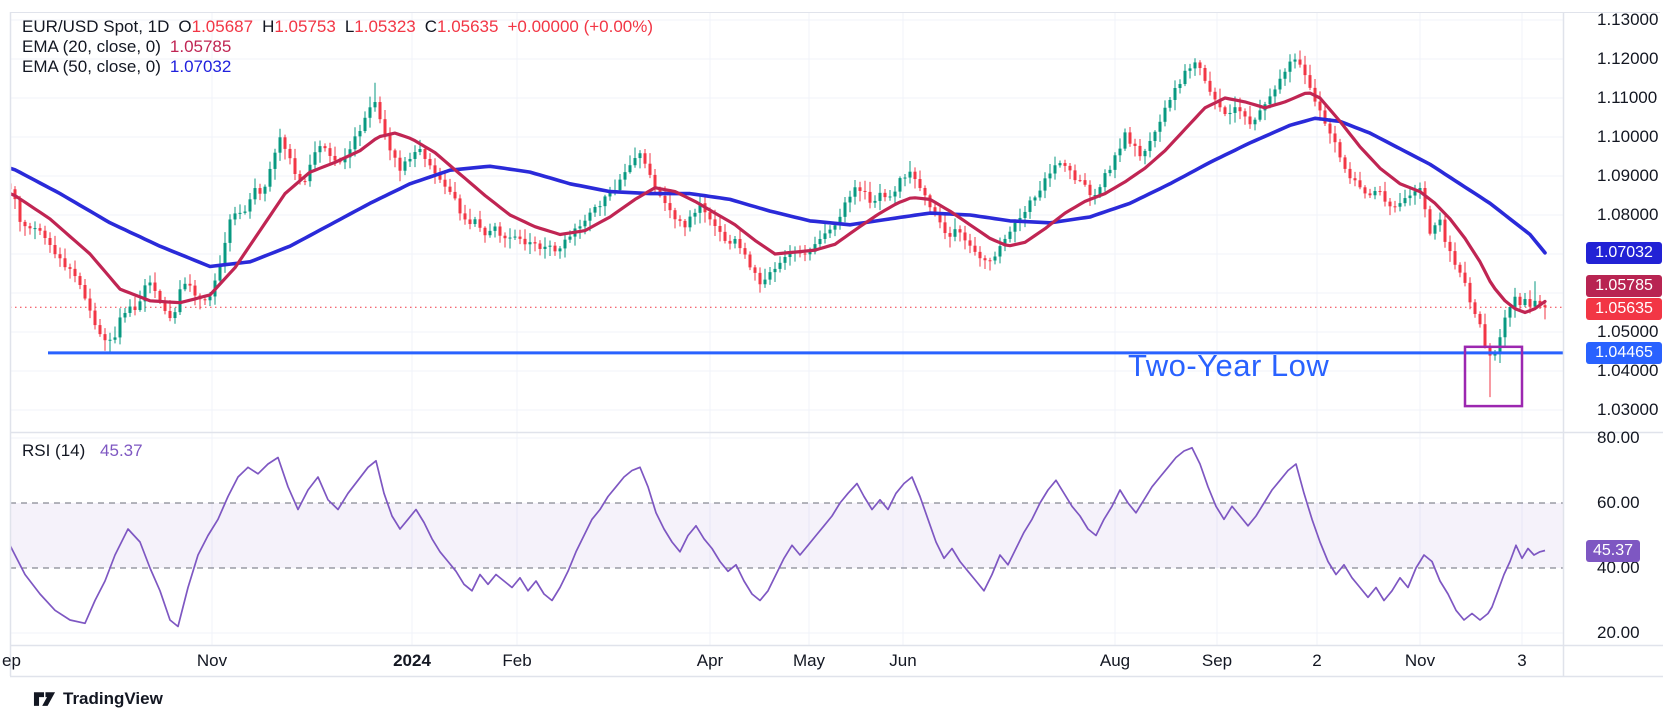  What do you see at coordinates (96, 26) in the screenshot?
I see `symbol-title: EUR/USD Spot, 1D` at bounding box center [96, 26].